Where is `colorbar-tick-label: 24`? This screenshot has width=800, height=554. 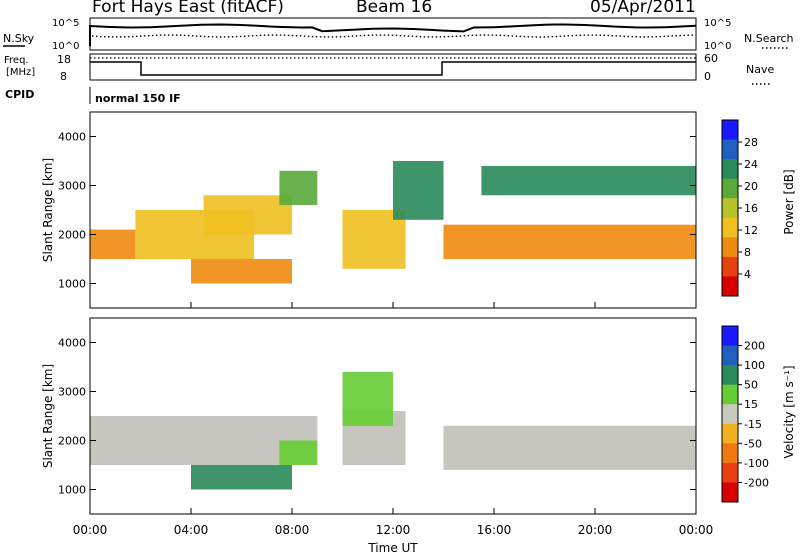
colorbar-tick-label: 24 is located at coordinates (751, 164).